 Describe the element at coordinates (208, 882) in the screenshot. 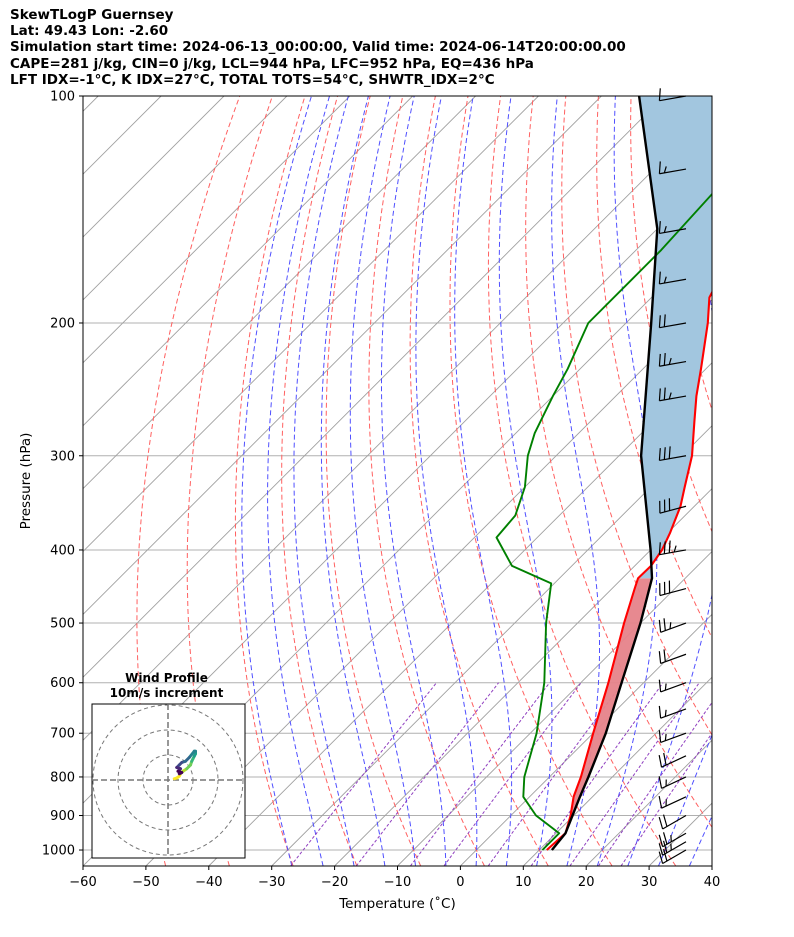

I see `x-tick-label: −40` at that location.